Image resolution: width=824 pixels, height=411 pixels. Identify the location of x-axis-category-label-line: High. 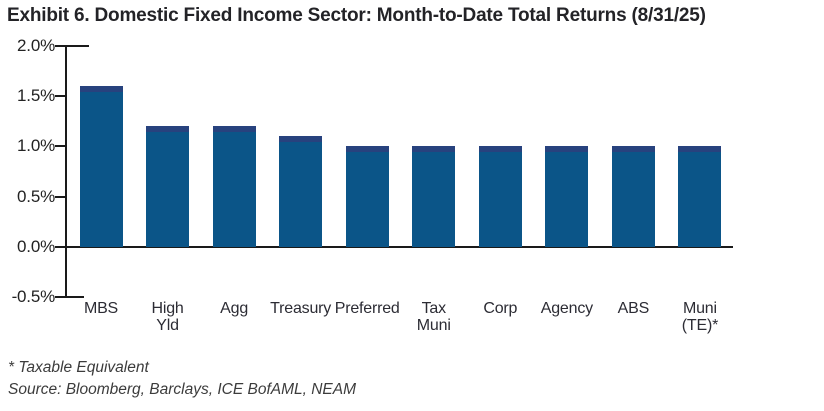
(167, 308).